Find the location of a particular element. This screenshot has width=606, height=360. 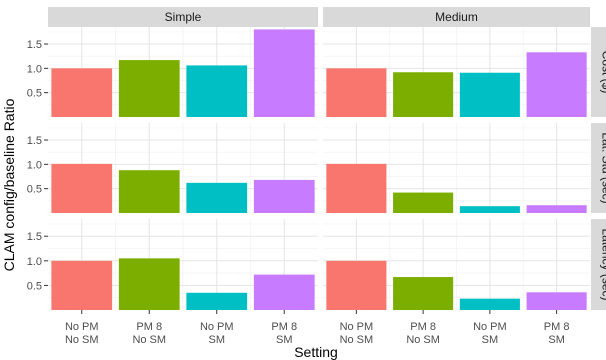

x-tick-label-line1-col-0-2: No PM is located at coordinates (217, 327).